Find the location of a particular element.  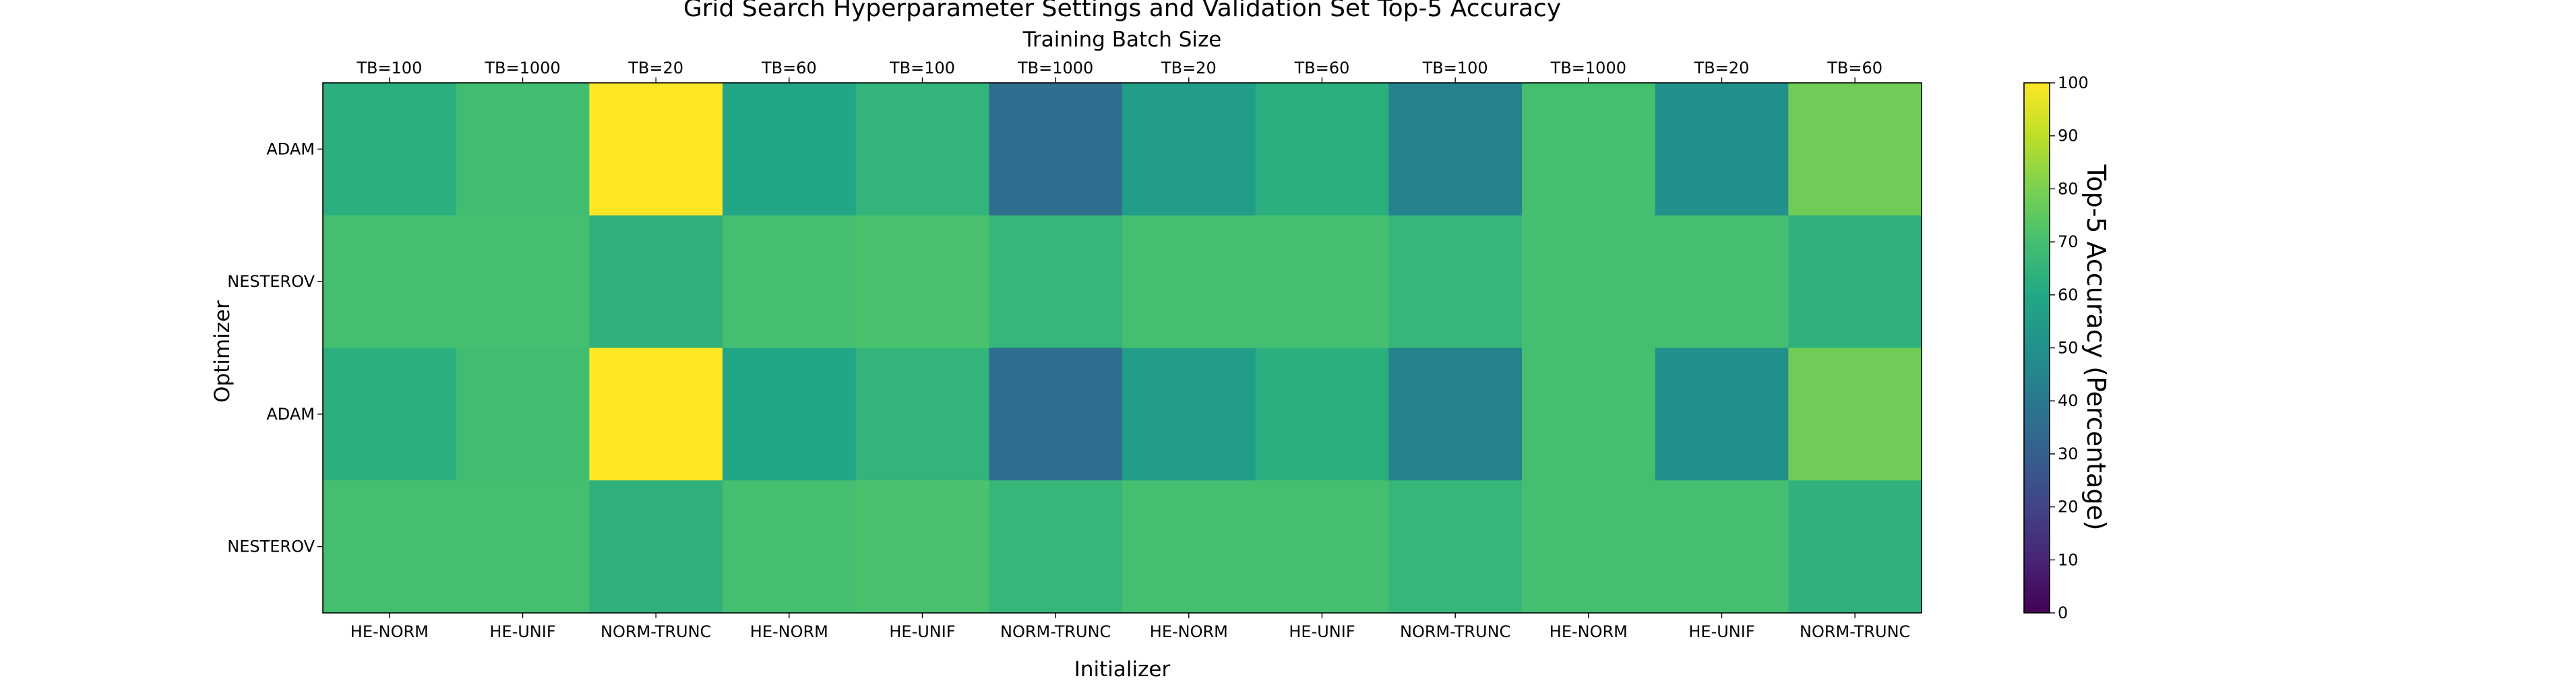

top-axis-label: Training Batch Size is located at coordinates (1122, 40).